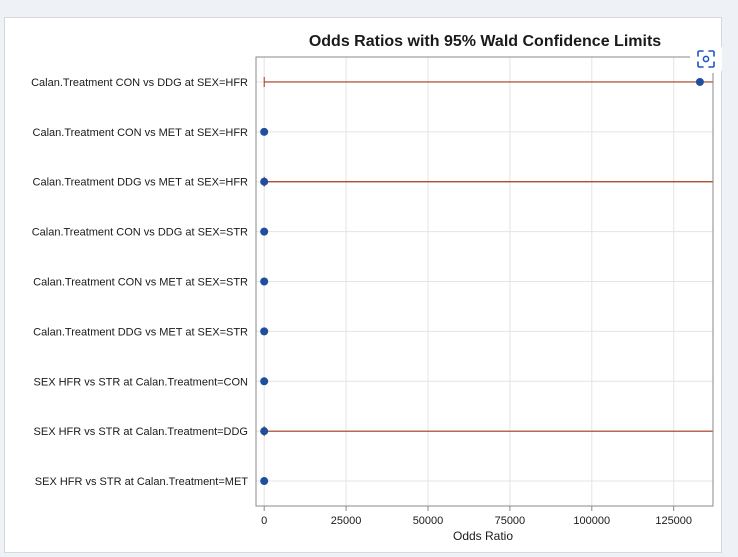  Describe the element at coordinates (510, 521) in the screenshot. I see `x-tick-label: 75000` at that location.